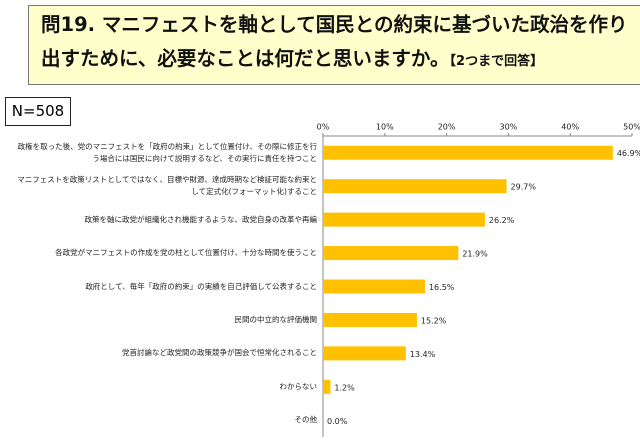  Describe the element at coordinates (38, 111) in the screenshot. I see `sample-size: N=508` at that location.